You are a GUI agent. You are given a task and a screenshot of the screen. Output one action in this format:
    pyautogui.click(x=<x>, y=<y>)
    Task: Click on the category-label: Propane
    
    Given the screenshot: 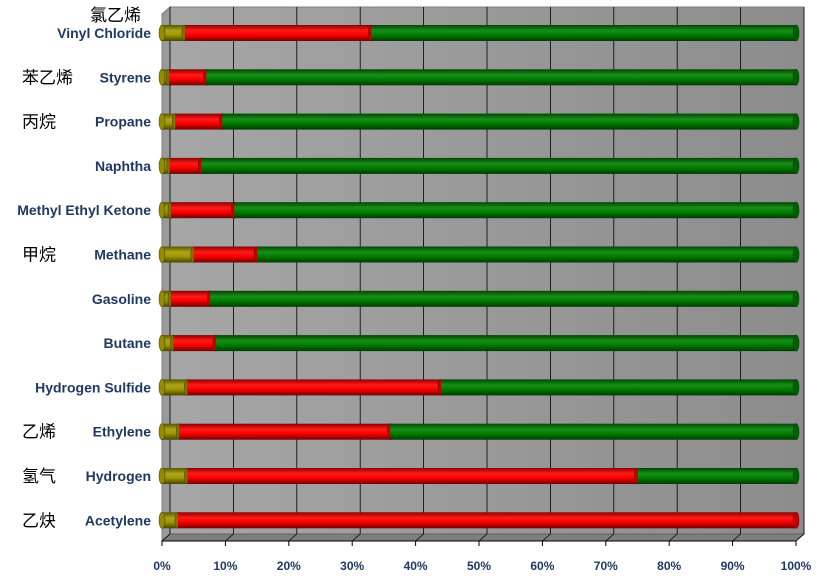 What is the action you would take?
    pyautogui.click(x=123, y=122)
    